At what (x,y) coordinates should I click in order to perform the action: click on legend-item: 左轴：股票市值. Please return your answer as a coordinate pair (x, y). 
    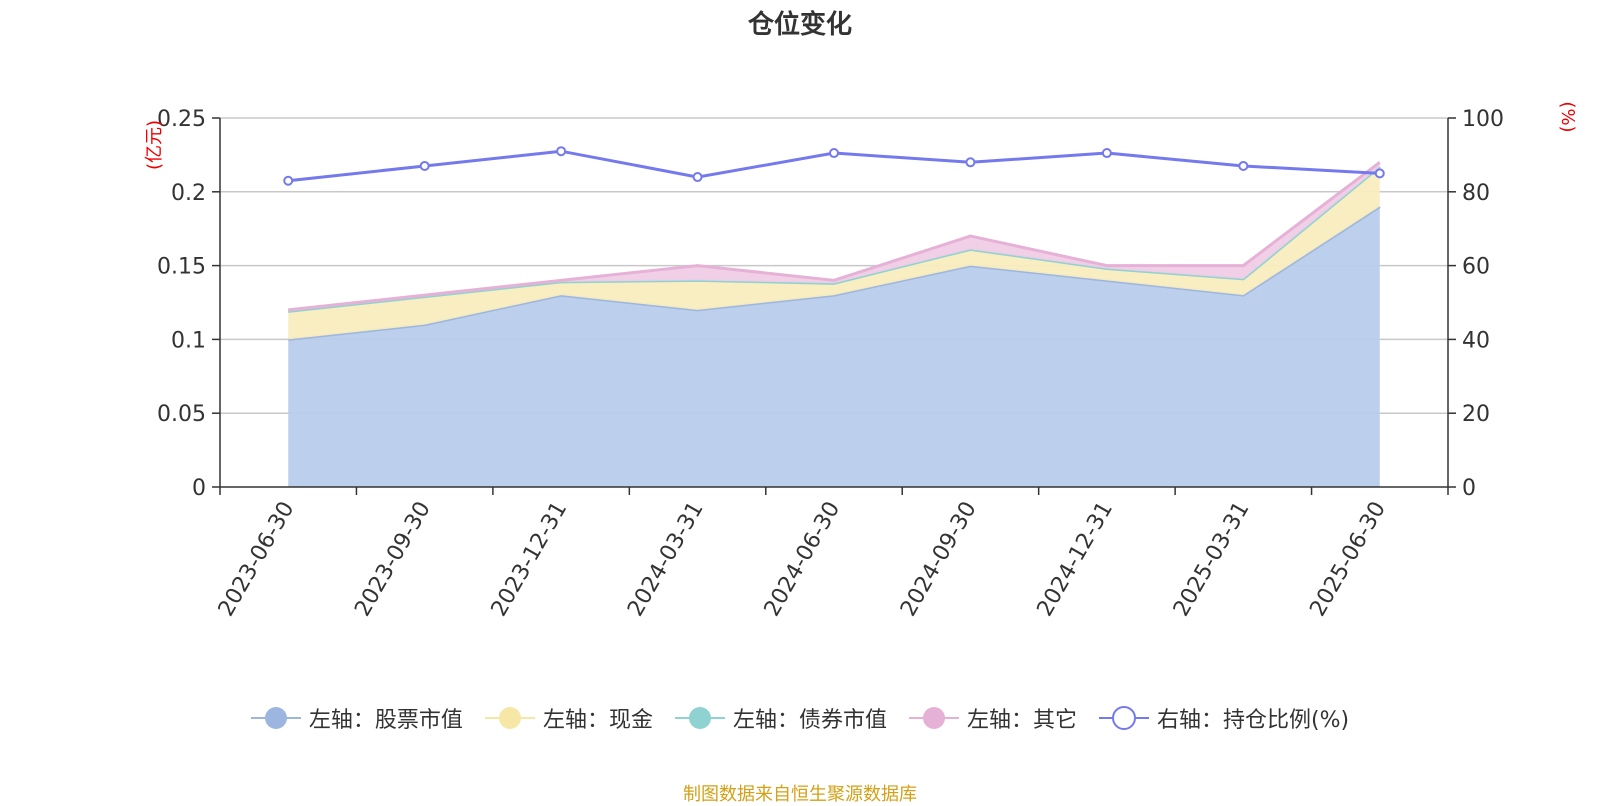
    Looking at the image, I should click on (356, 718).